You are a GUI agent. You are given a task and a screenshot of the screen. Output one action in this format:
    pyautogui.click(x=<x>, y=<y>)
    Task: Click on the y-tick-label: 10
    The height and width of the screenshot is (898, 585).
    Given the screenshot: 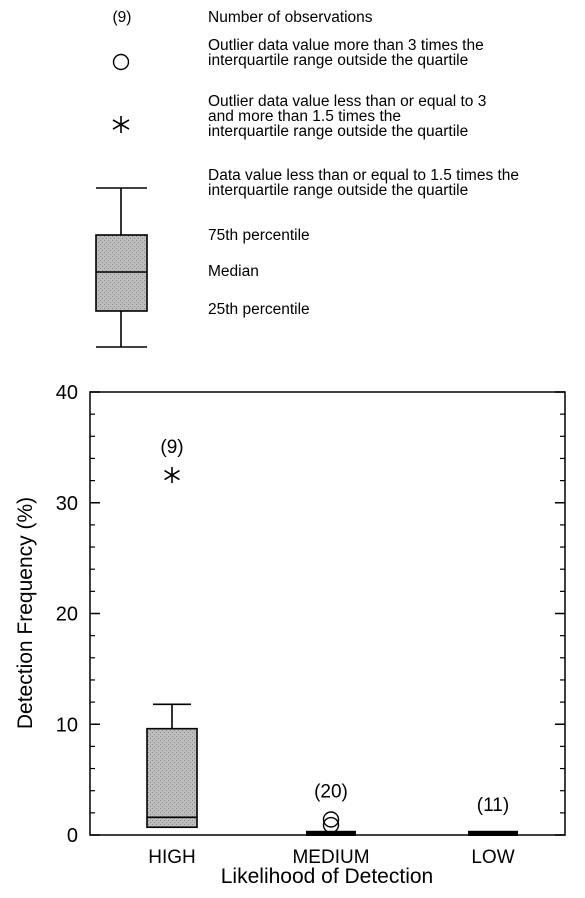 What is the action you would take?
    pyautogui.click(x=67, y=725)
    